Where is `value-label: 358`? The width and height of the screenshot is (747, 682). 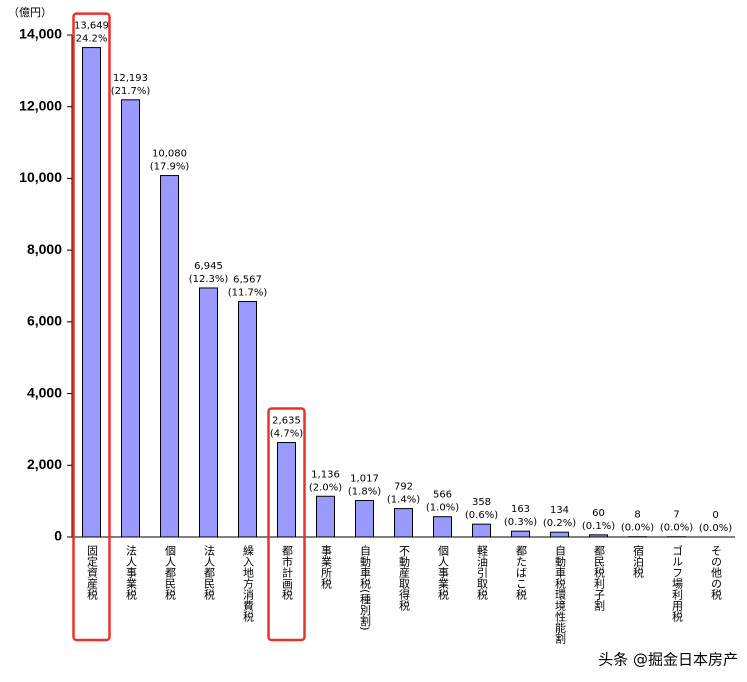
value-label: 358 is located at coordinates (481, 502).